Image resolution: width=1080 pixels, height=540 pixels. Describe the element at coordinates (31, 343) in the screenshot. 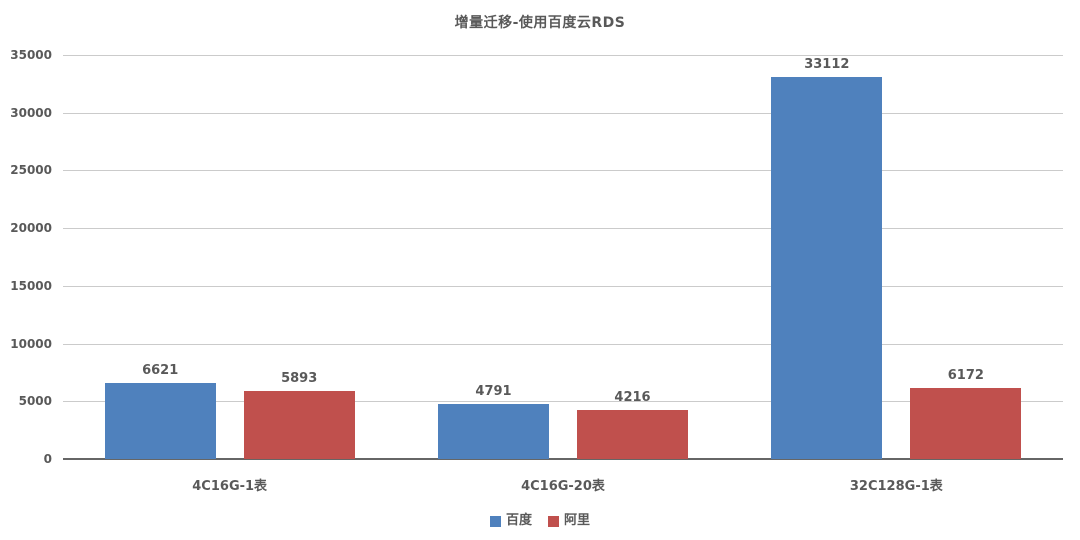

I see `y-tick-label: 10000` at that location.